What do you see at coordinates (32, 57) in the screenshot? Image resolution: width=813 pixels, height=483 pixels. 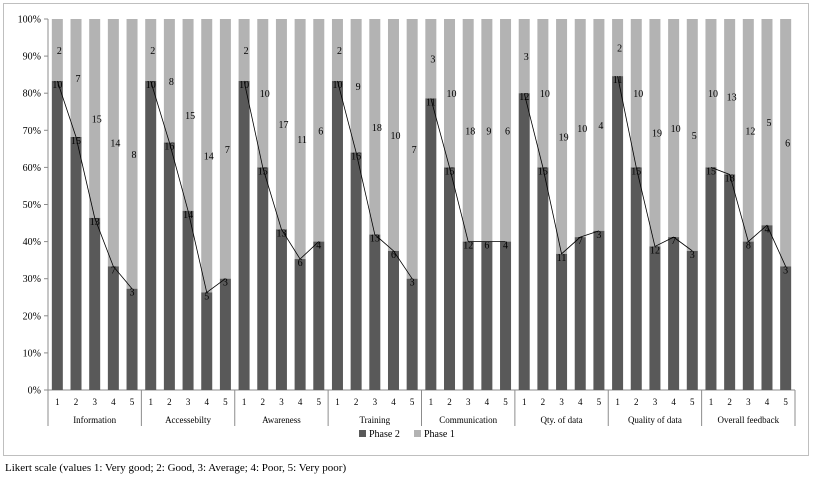 I see `y-tick-label: 90%` at bounding box center [32, 57].